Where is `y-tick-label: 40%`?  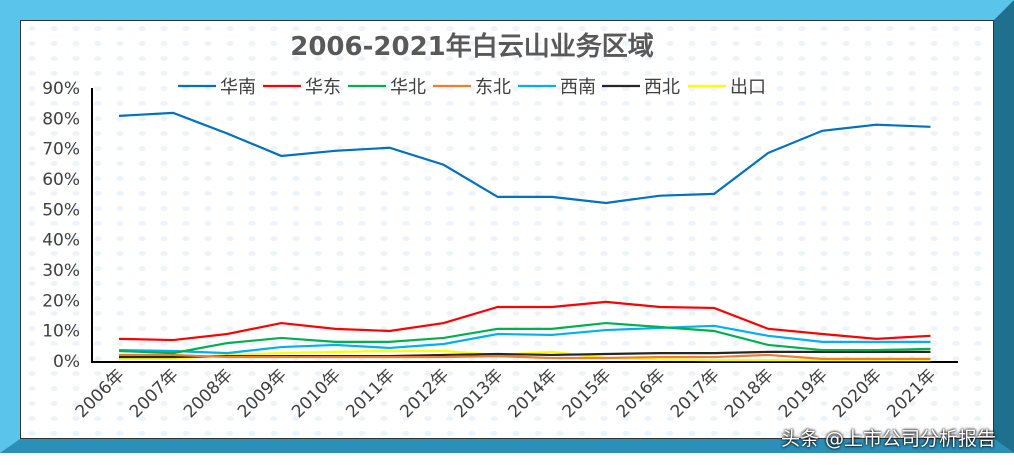
y-tick-label: 40% is located at coordinates (61, 241).